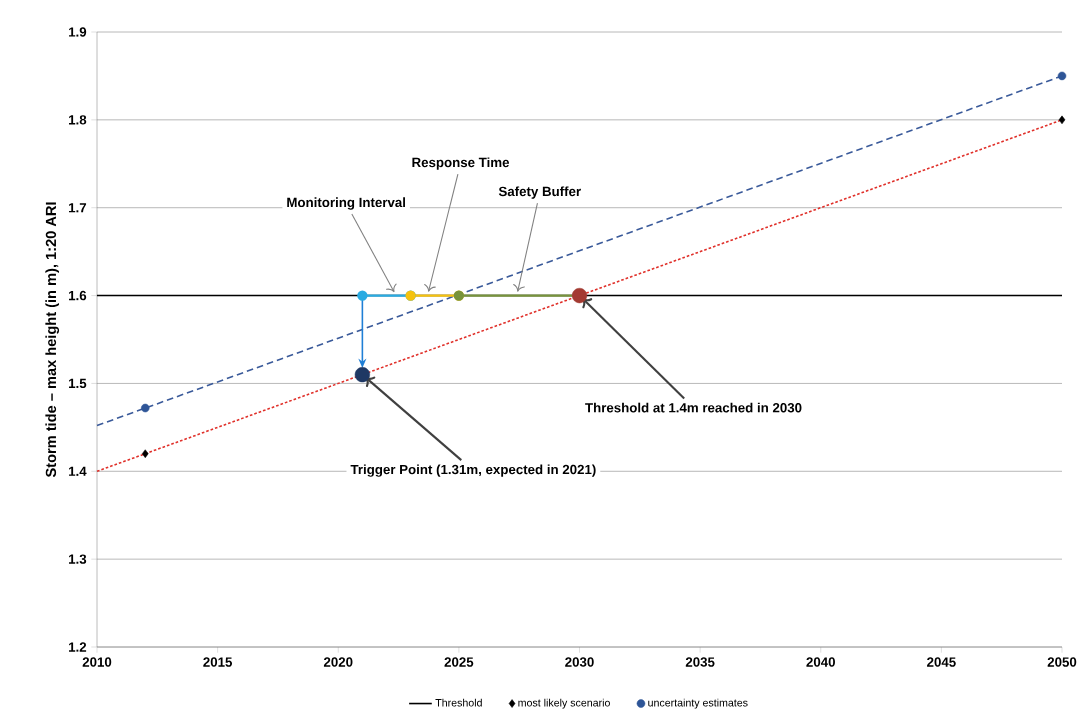 This screenshot has height=719, width=1084. I want to click on legend-label: most likely scenario, so click(564, 703).